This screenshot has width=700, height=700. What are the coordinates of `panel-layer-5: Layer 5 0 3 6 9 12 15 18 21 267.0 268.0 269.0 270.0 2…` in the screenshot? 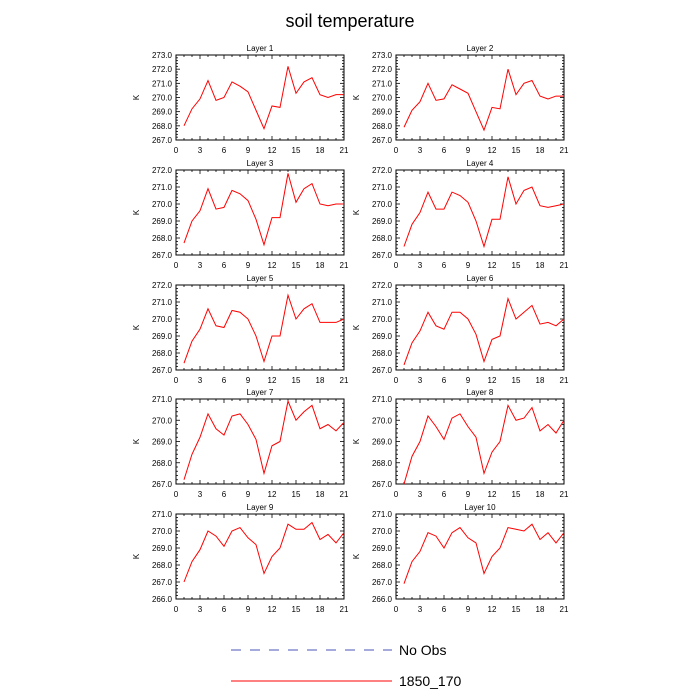 It's located at (240, 329).